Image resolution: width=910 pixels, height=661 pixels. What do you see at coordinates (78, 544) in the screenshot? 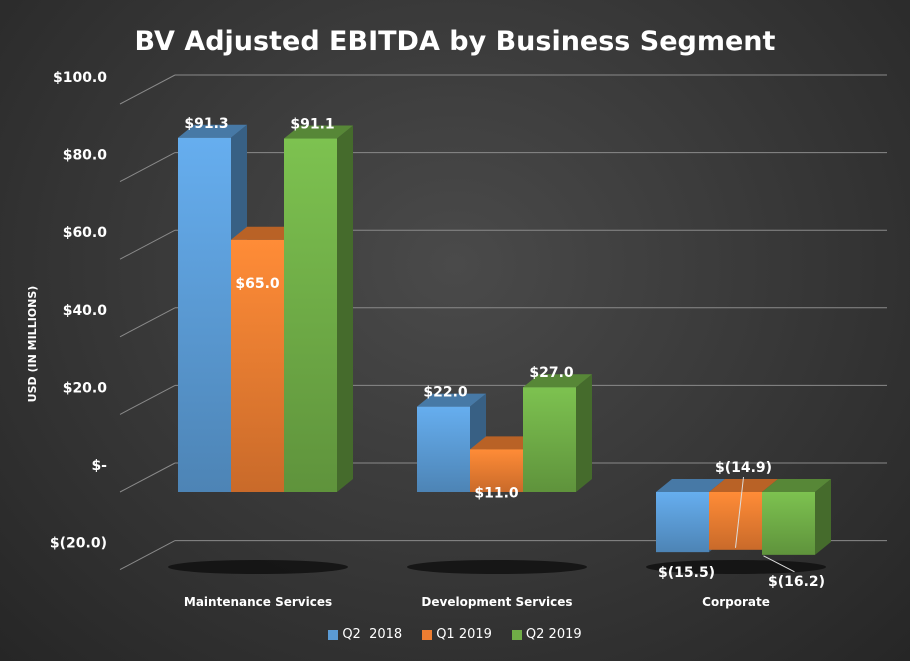
I see `y-tick-label: $(20.0)` at bounding box center [78, 544].